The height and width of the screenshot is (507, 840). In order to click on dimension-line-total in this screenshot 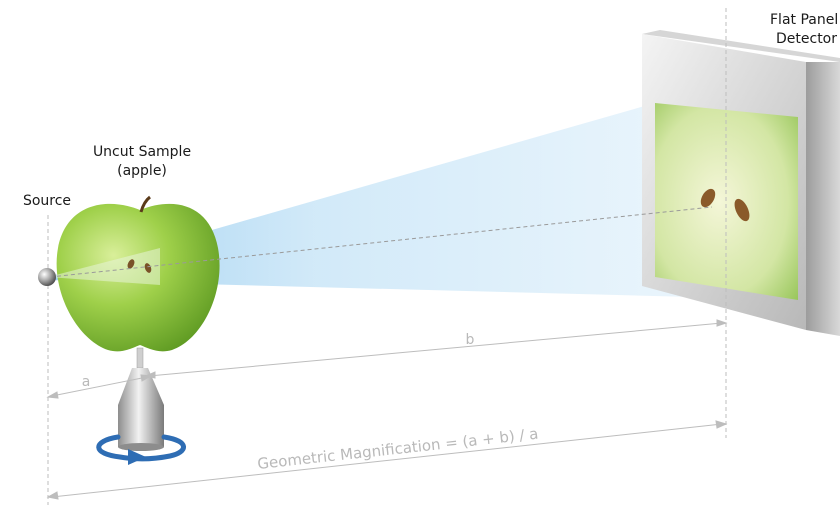, I will do `click(387, 460)`.